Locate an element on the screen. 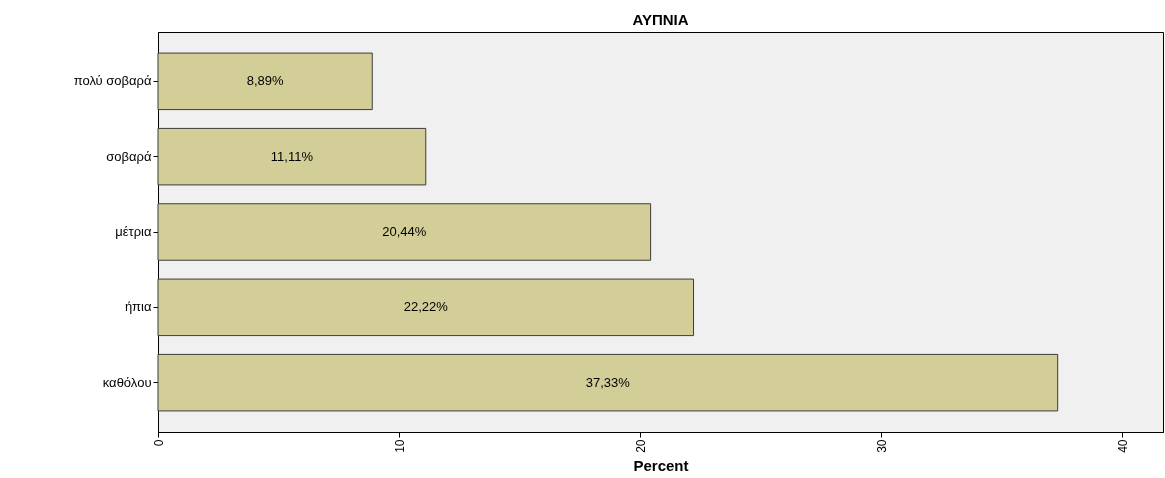  x-tick-label: 10 is located at coordinates (399, 446).